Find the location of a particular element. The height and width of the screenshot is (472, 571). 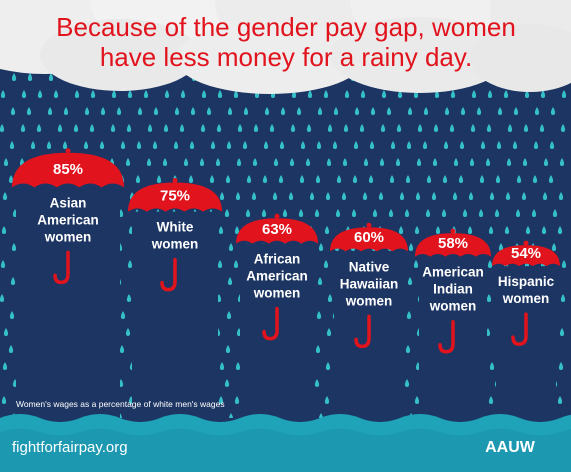

aauw-logo: AAUW is located at coordinates (510, 447).